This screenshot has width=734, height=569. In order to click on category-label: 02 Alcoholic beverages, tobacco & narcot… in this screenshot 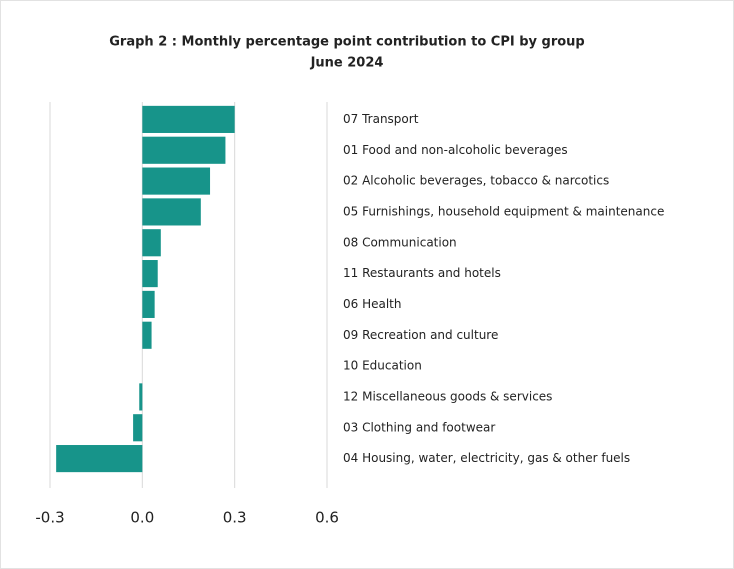, I will do `click(476, 181)`.